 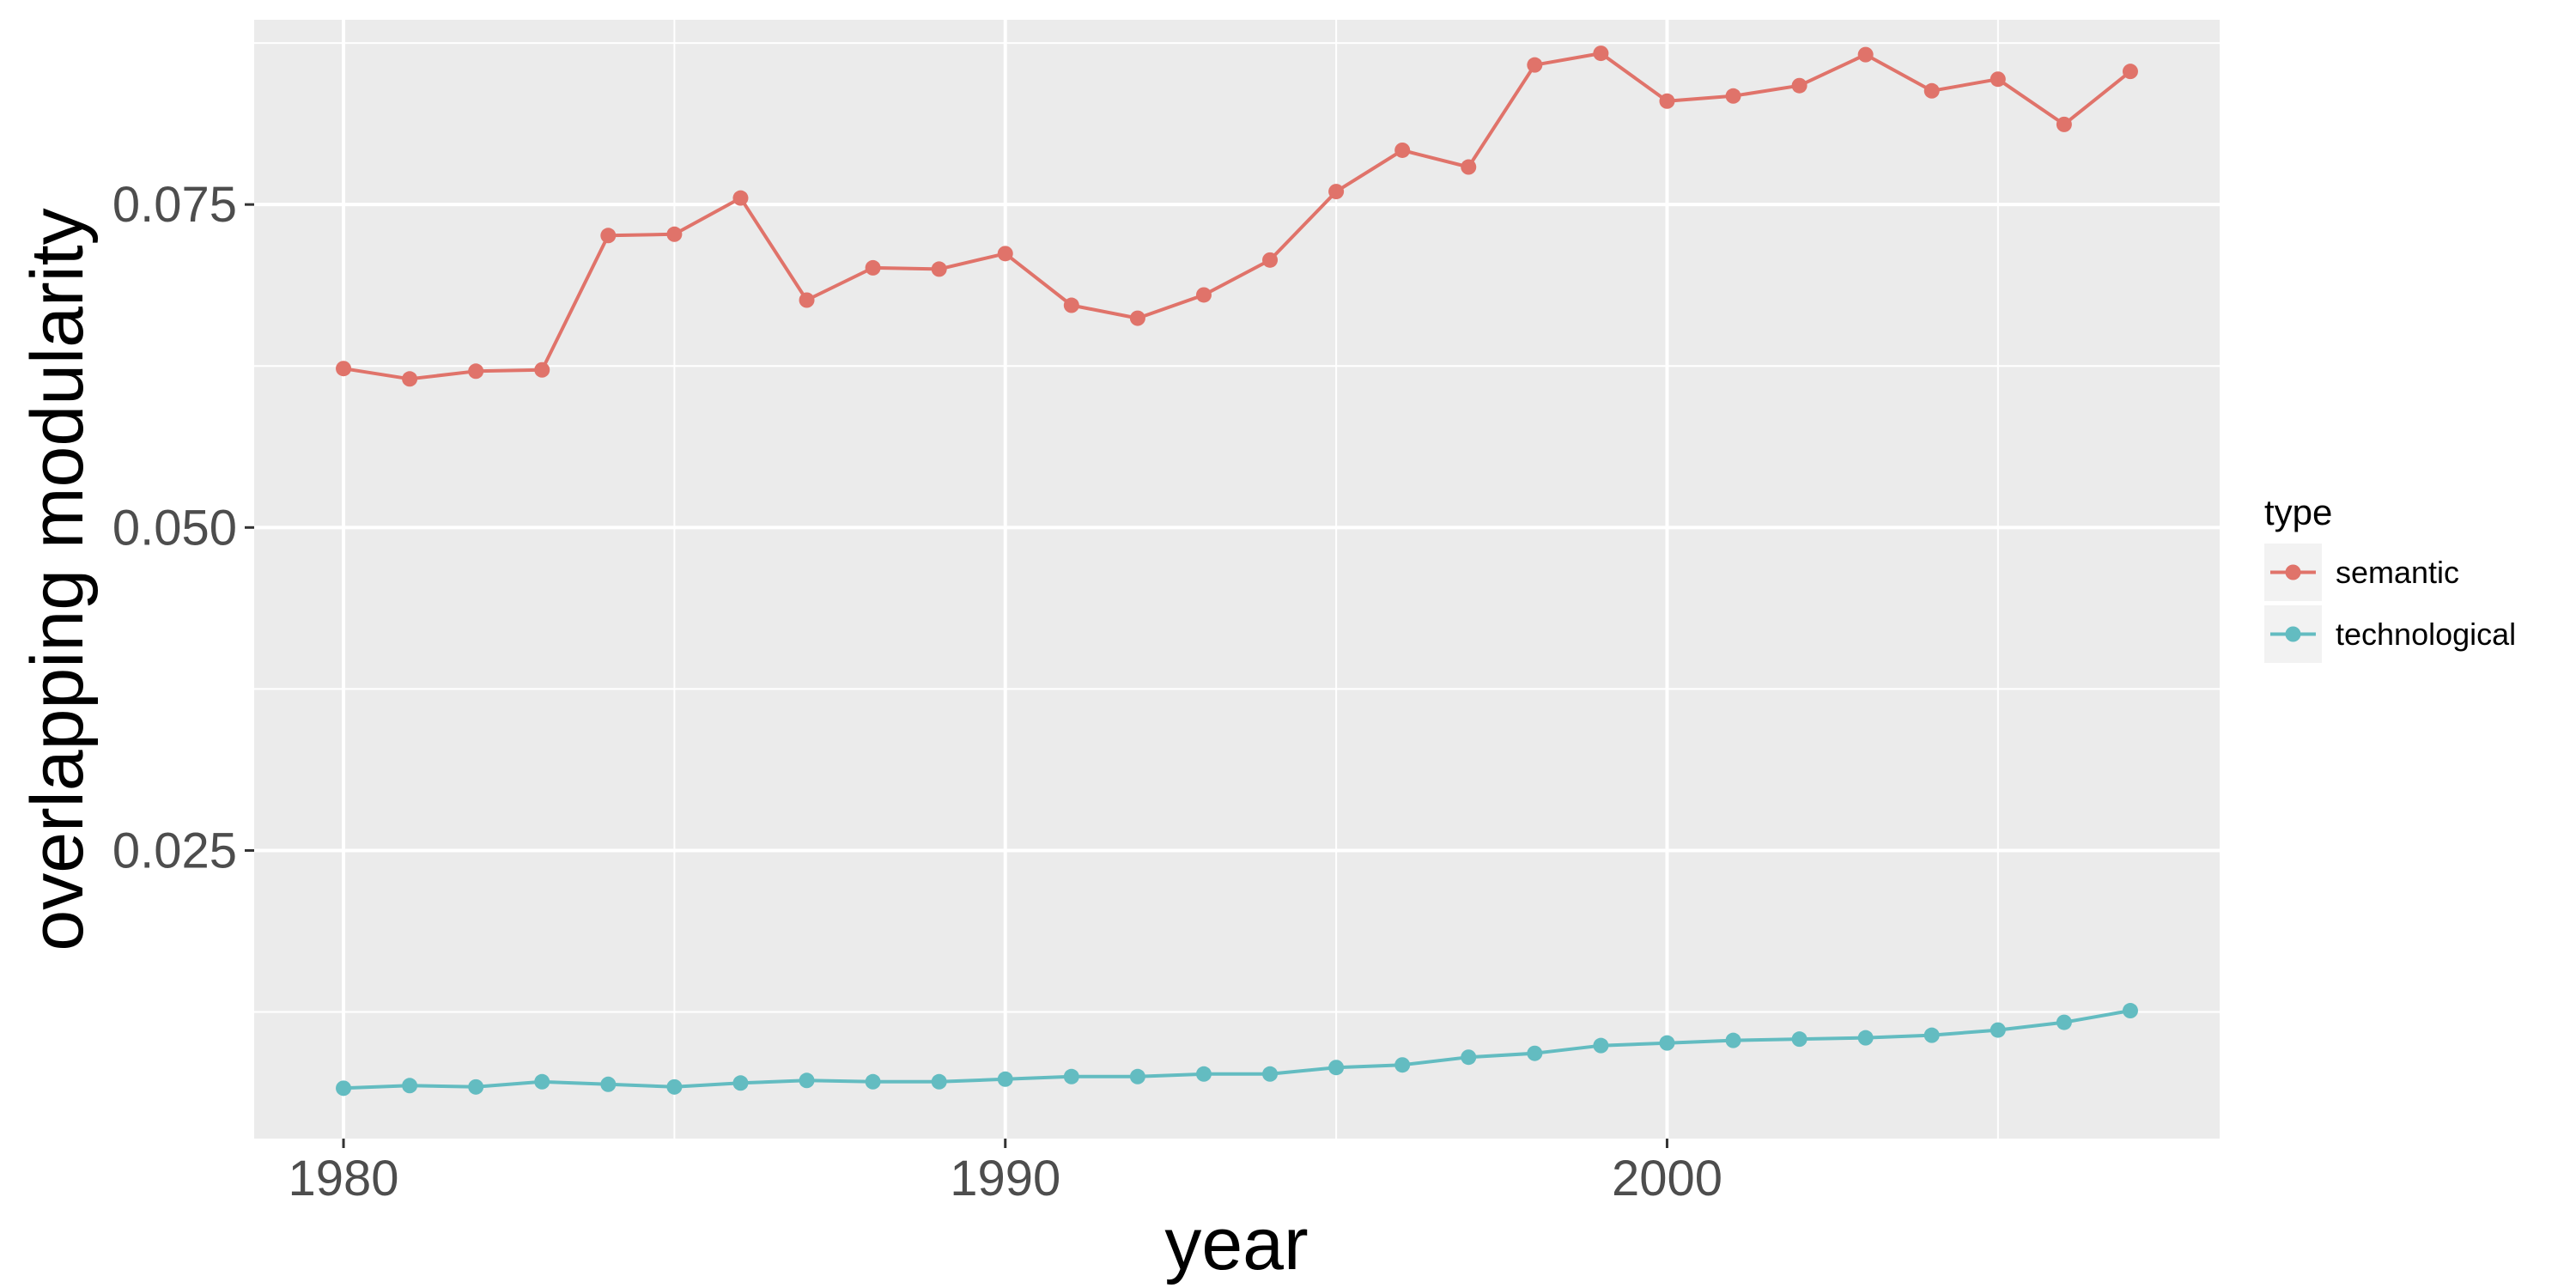 What do you see at coordinates (58, 579) in the screenshot?
I see `y-axis-title: overlapping modularity` at bounding box center [58, 579].